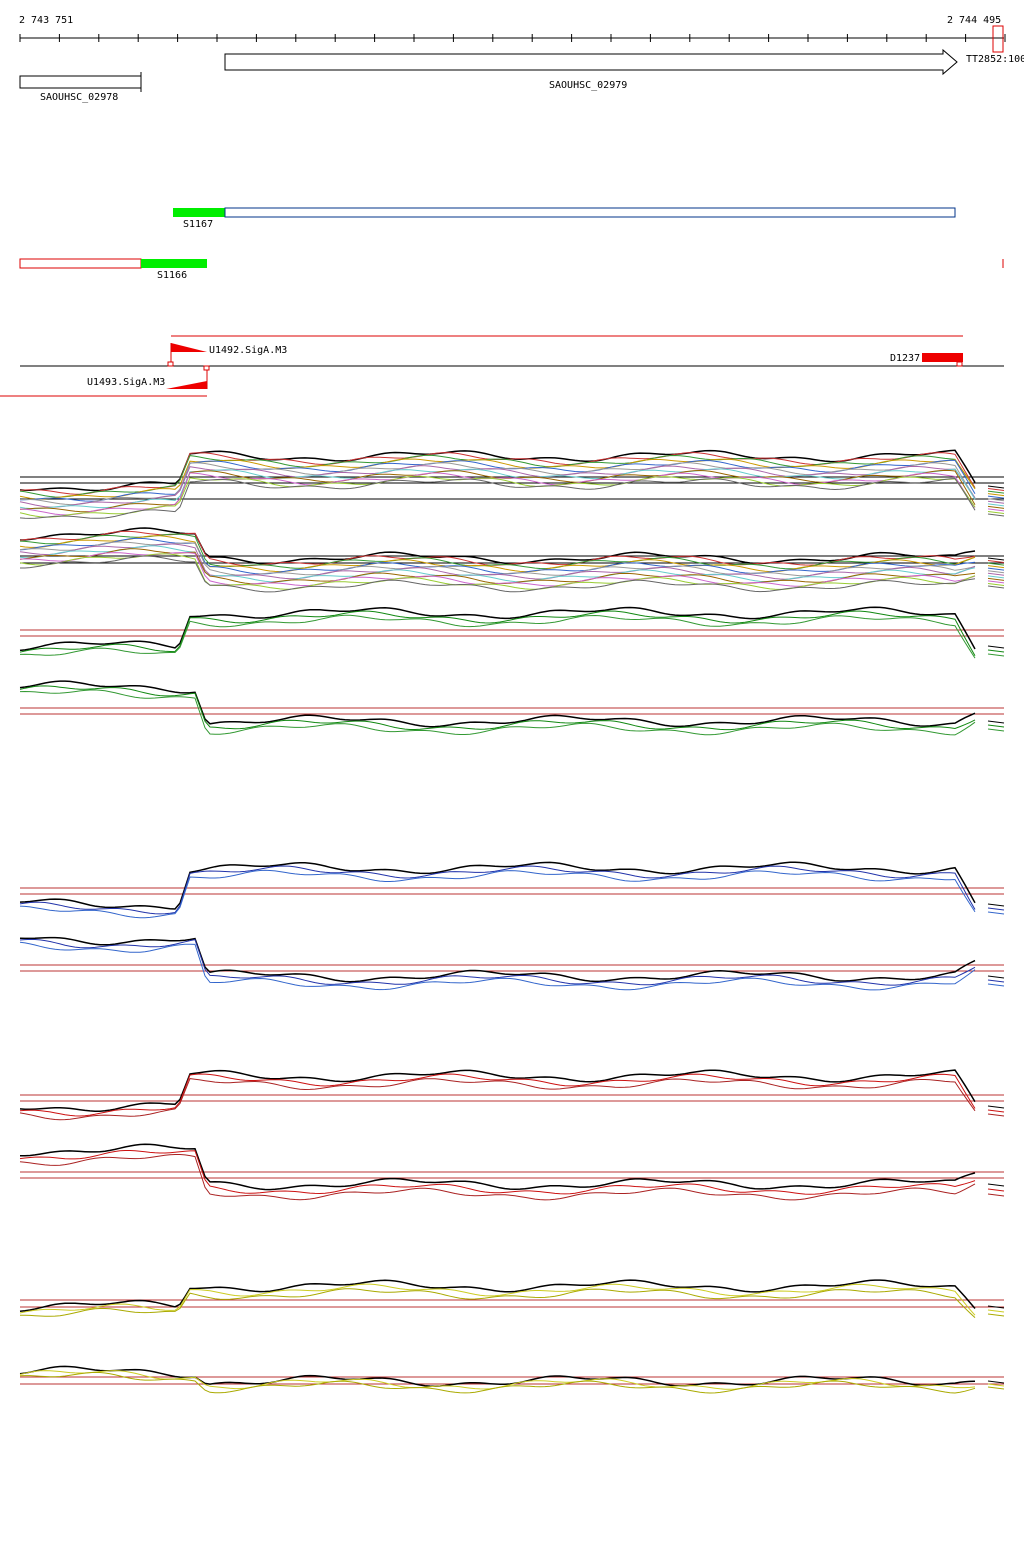  Describe the element at coordinates (126, 382) in the screenshot. I see `feature-label: U1493.SigA.M3` at that location.